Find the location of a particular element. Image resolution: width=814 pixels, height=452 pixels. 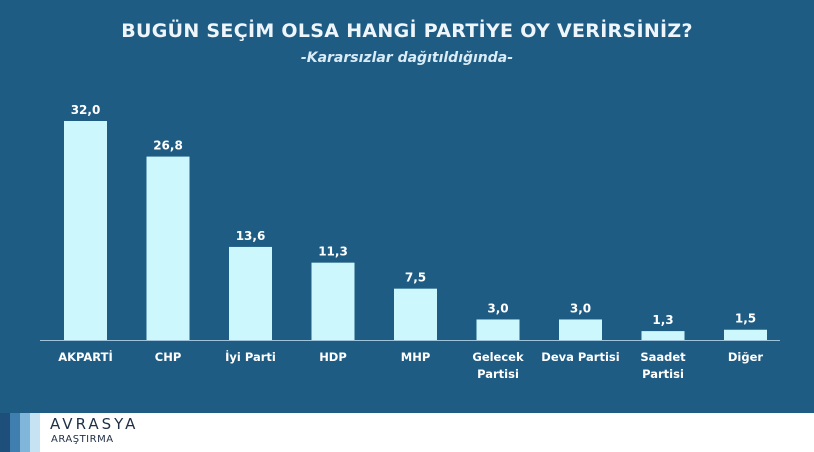

value-label-0: 32,0 is located at coordinates (86, 110).